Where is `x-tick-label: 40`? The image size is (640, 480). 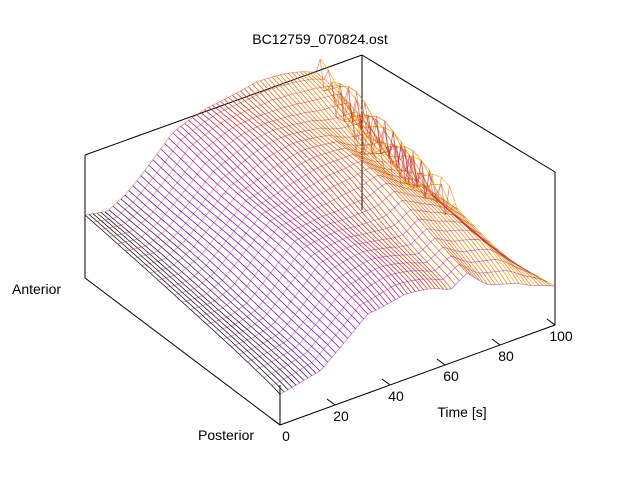
x-tick-label: 40 is located at coordinates (396, 396).